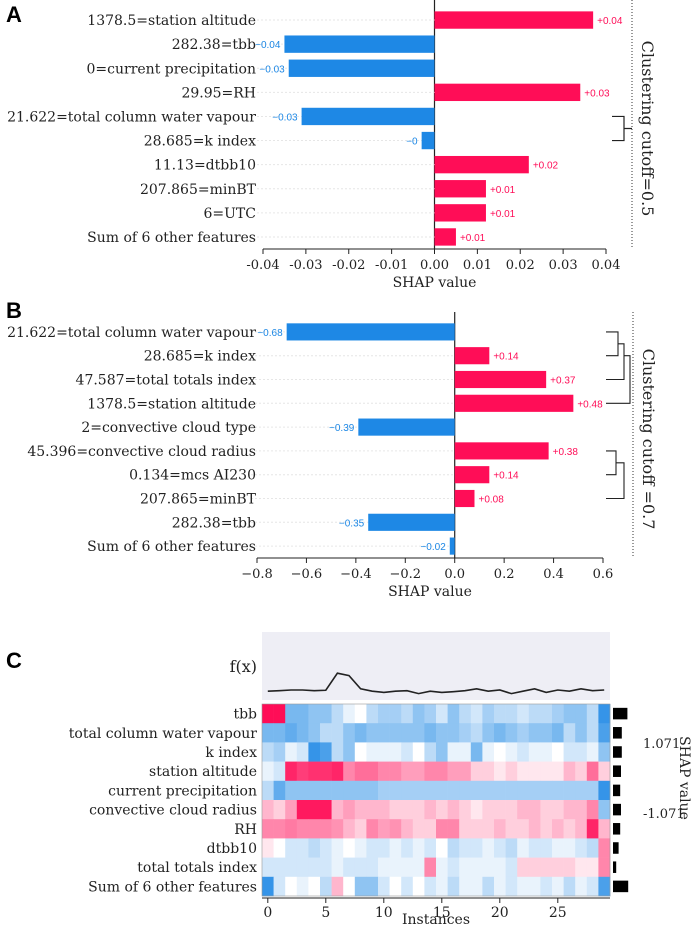 This screenshot has width=699, height=929. What do you see at coordinates (166, 381) in the screenshot?
I see `feature-label: 47.587=total totals index` at bounding box center [166, 381].